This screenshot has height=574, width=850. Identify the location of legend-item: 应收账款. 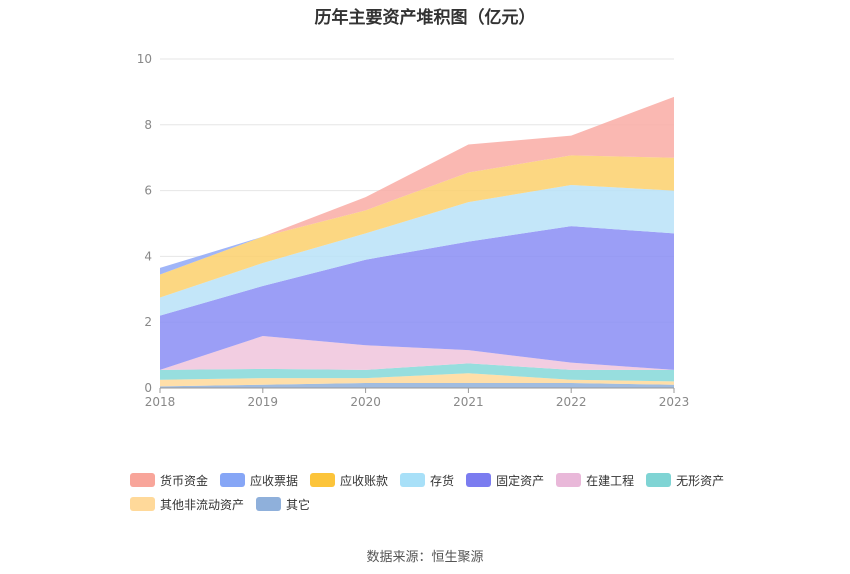
(349, 480).